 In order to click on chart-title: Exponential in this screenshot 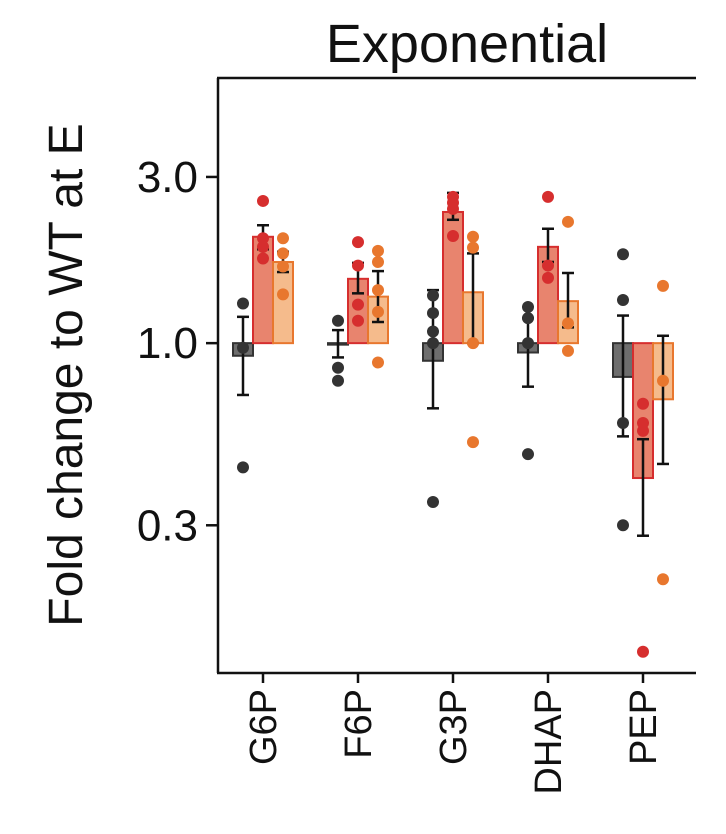, I will do `click(467, 44)`.